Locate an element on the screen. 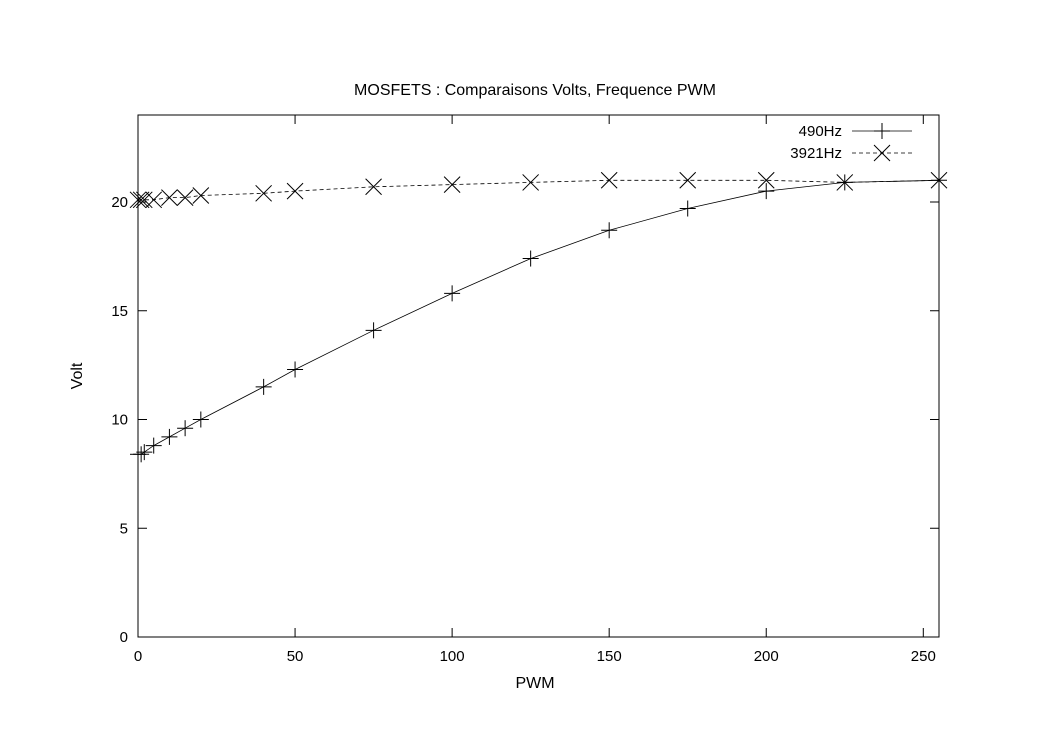 Image resolution: width=1053 pixels, height=744 pixels. x-axis-label: PWM is located at coordinates (534, 683).